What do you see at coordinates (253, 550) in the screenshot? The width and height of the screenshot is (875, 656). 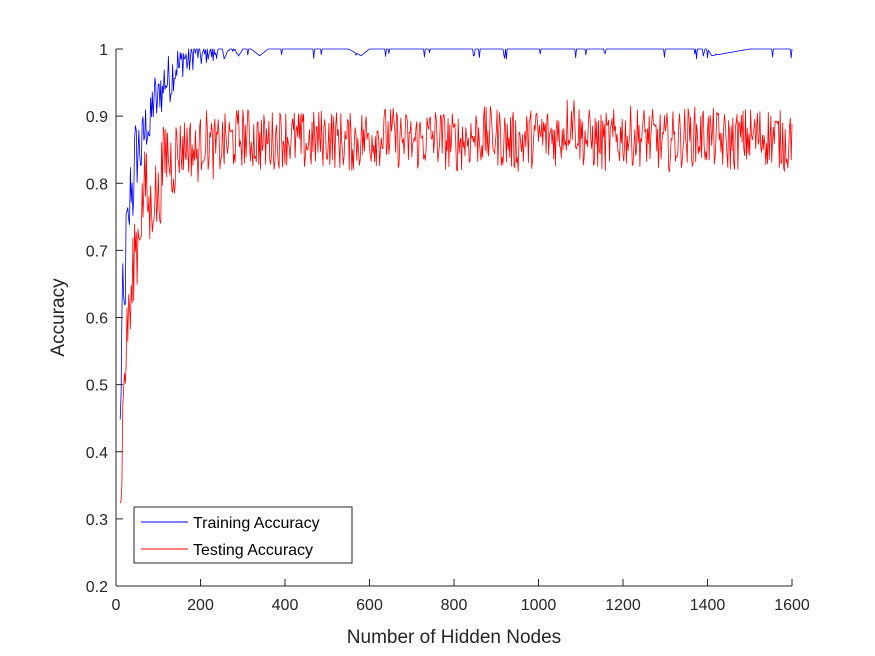 I see `legend-label-testing: Testing Accuracy` at bounding box center [253, 550].